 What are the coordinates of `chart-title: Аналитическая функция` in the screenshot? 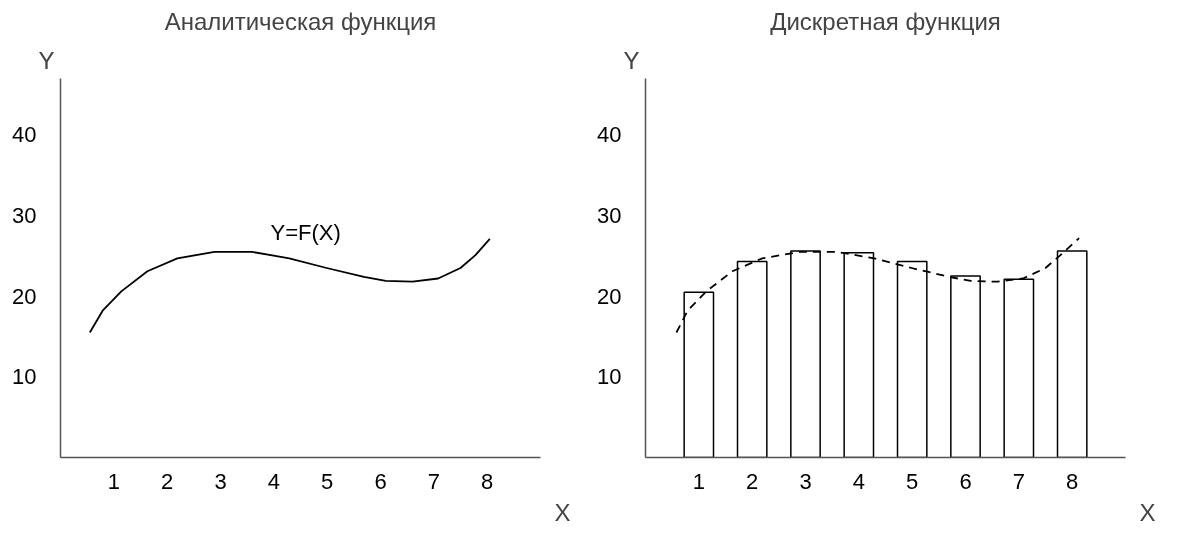 It's located at (300, 21).